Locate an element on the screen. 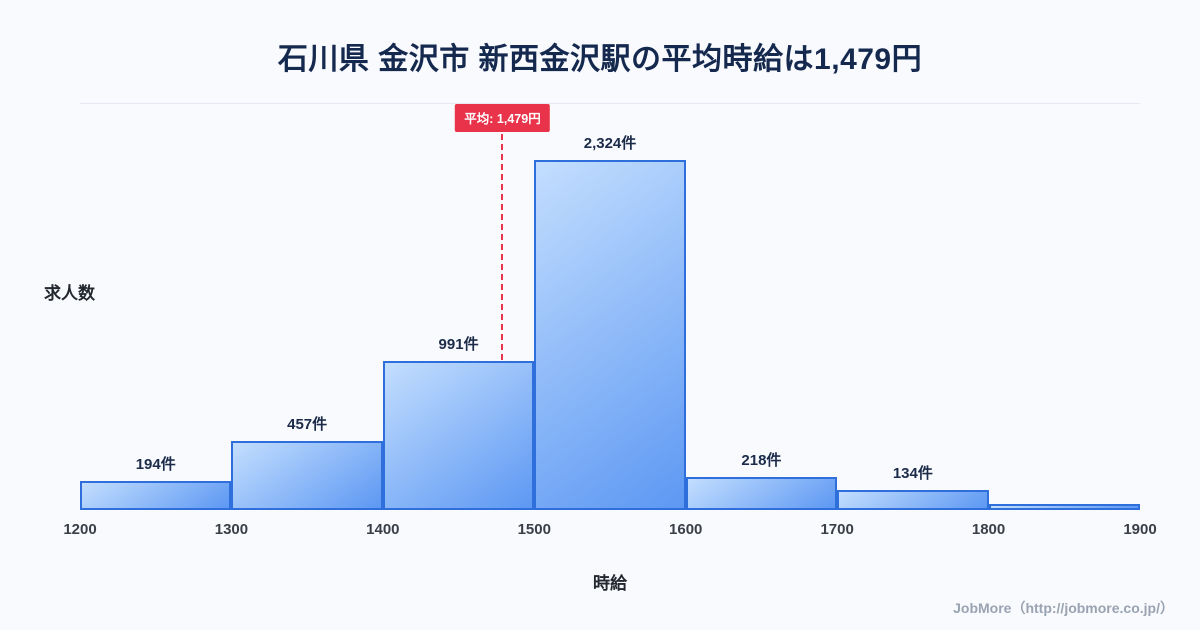 Image resolution: width=1200 pixels, height=630 pixels. x-axis-tick-label: 1200 is located at coordinates (80, 529).